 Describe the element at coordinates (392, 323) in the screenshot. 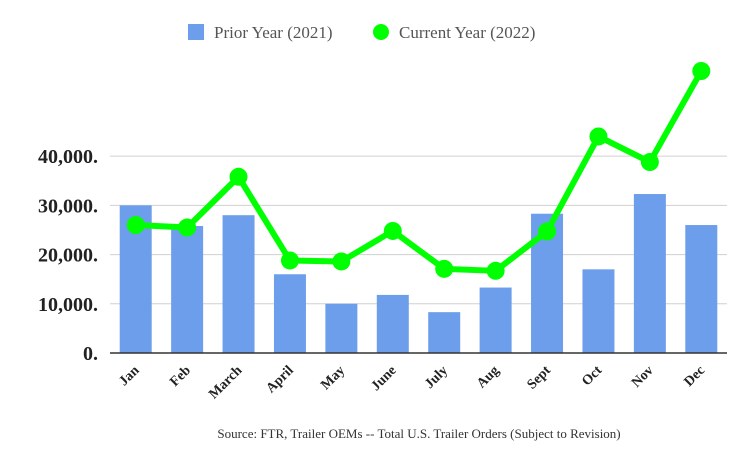

I see `bar-prior-year-june` at that location.